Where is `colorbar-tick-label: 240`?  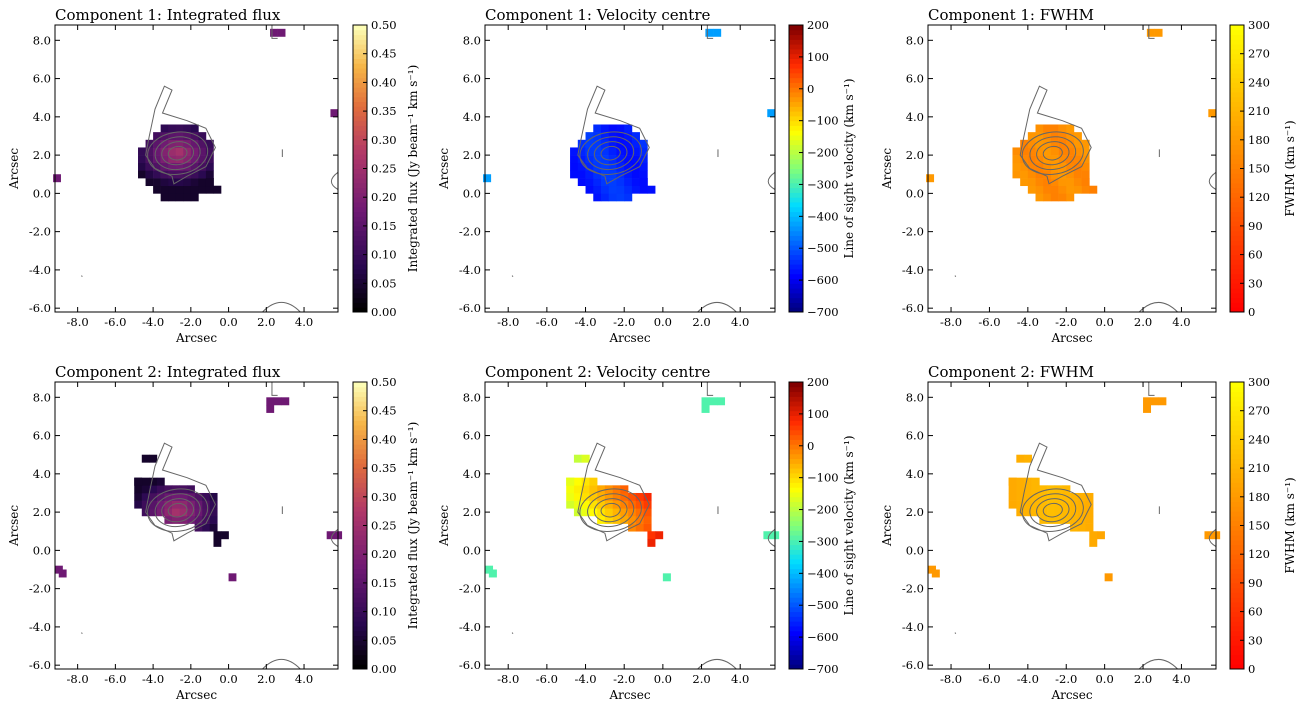
colorbar-tick-label: 240 is located at coordinates (1259, 439).